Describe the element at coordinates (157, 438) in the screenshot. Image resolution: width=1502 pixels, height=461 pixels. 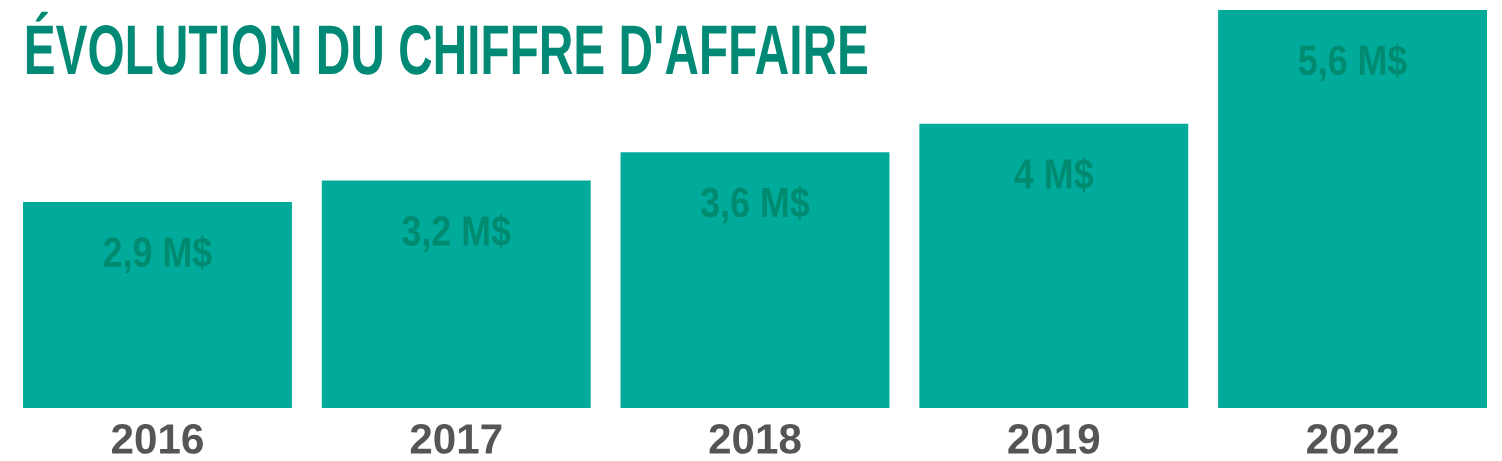
I see `x-tick-label: 2016` at that location.